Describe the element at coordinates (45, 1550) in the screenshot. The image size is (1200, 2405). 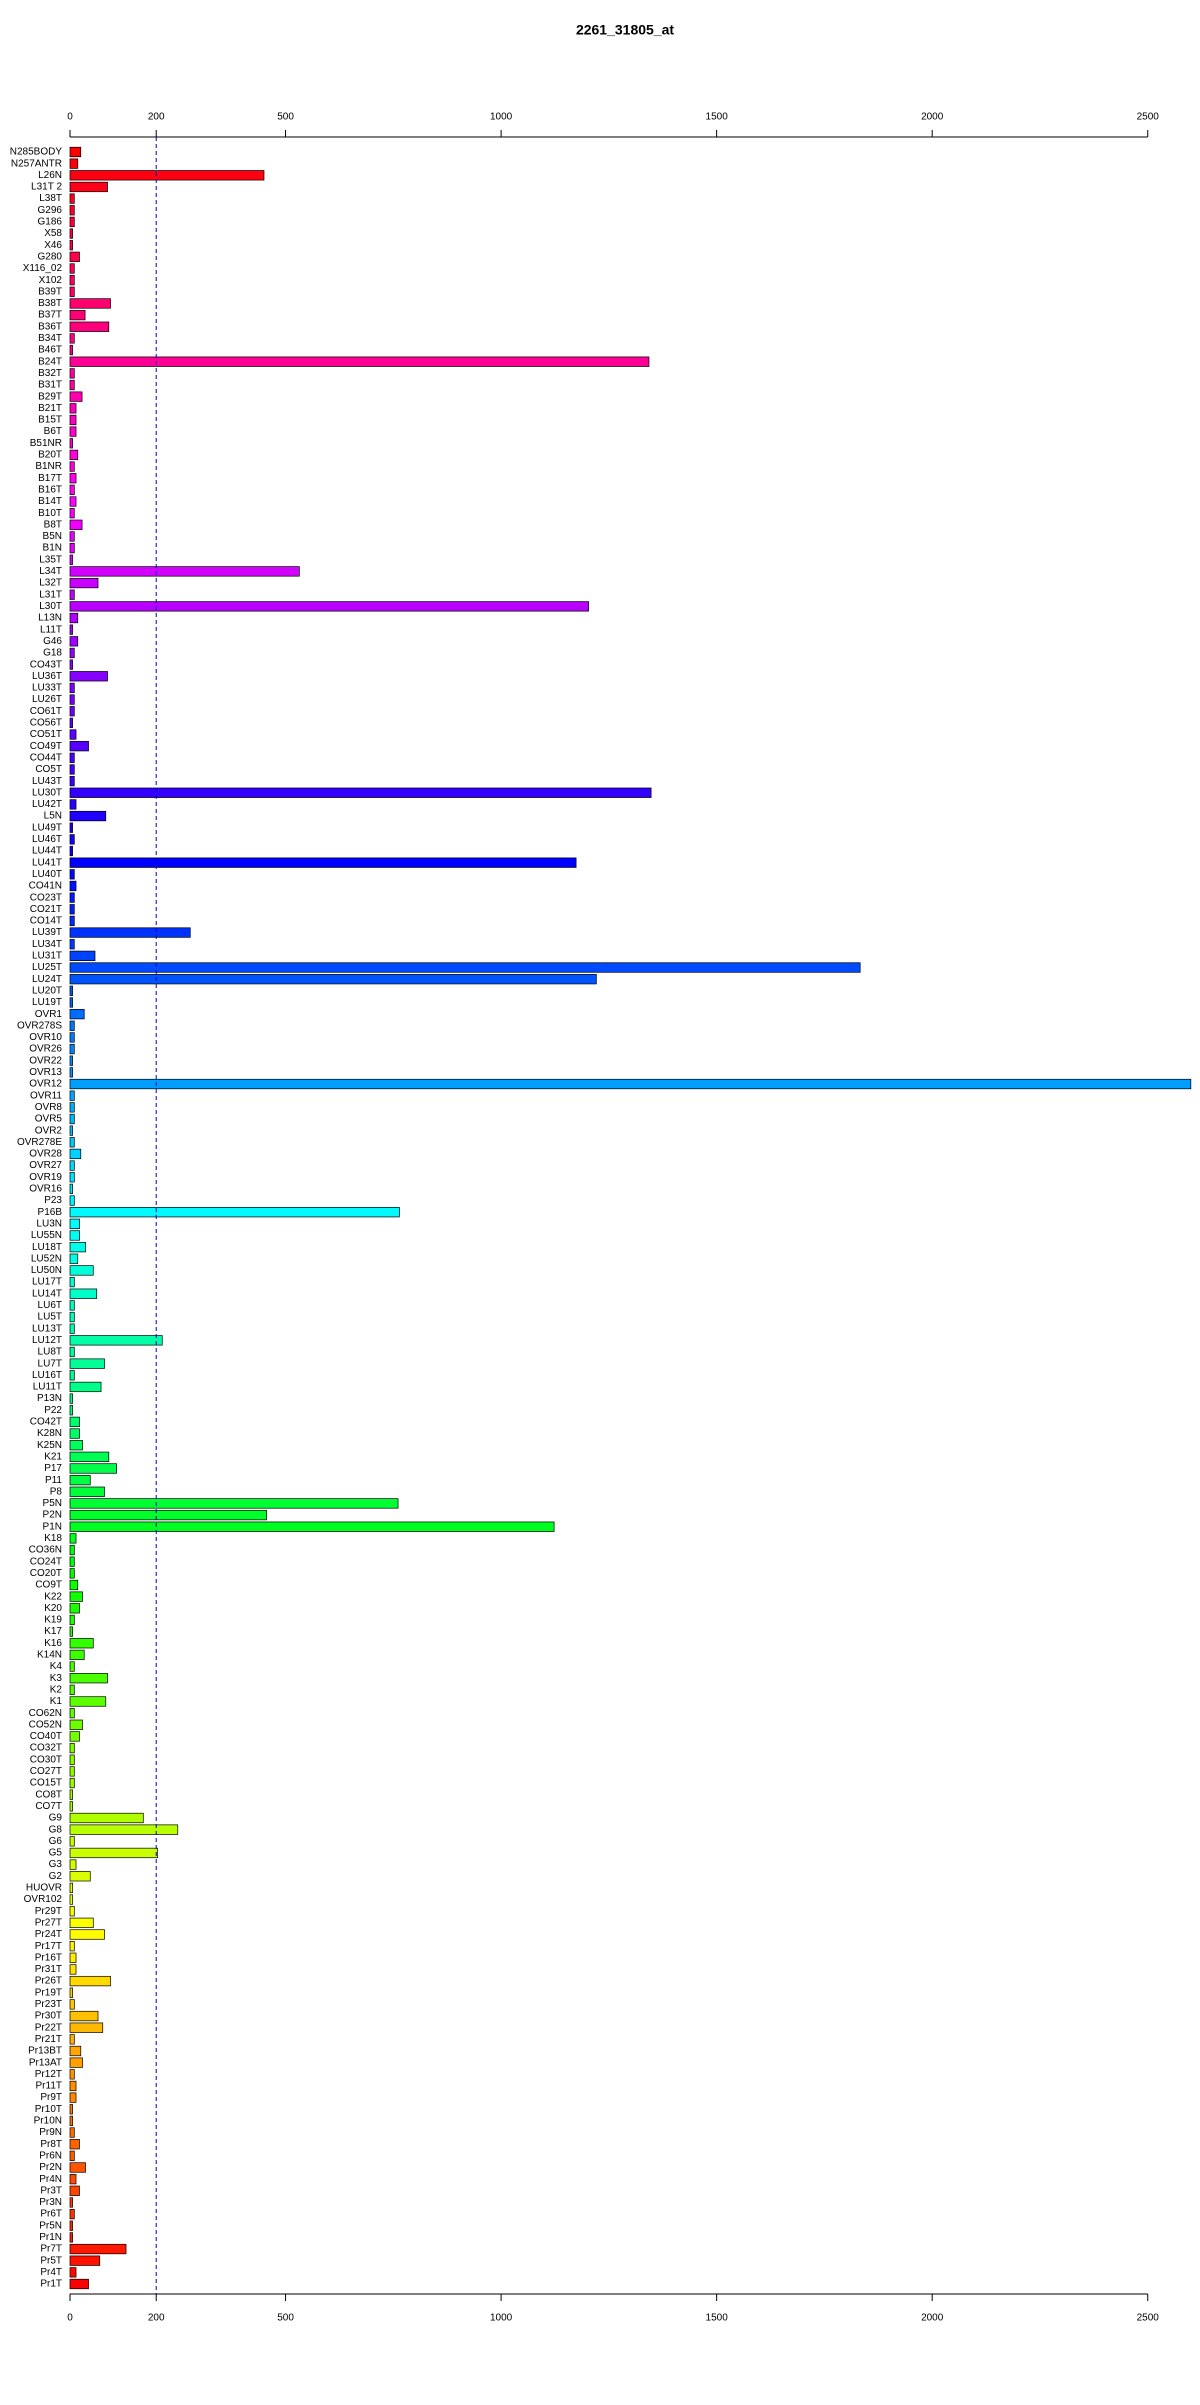
I see `y-tick-label: CO36N` at that location.